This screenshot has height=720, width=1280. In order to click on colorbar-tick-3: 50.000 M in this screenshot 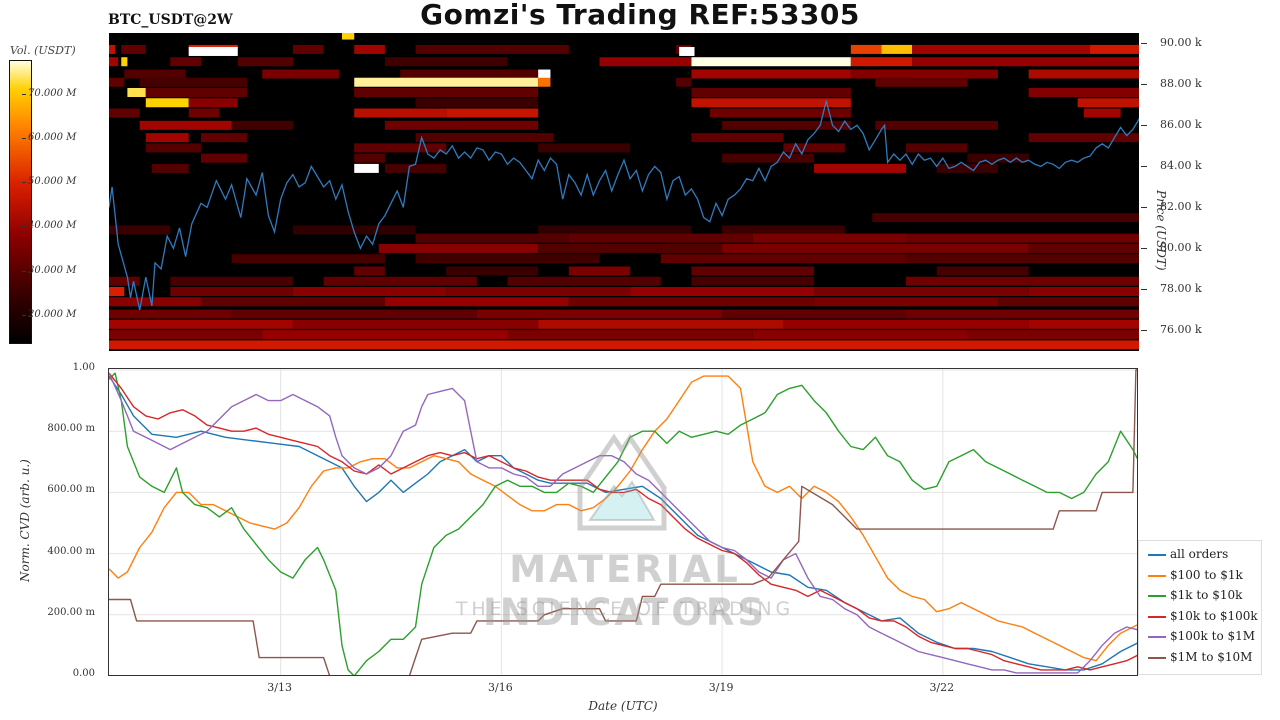, I will do `click(49, 182)`.